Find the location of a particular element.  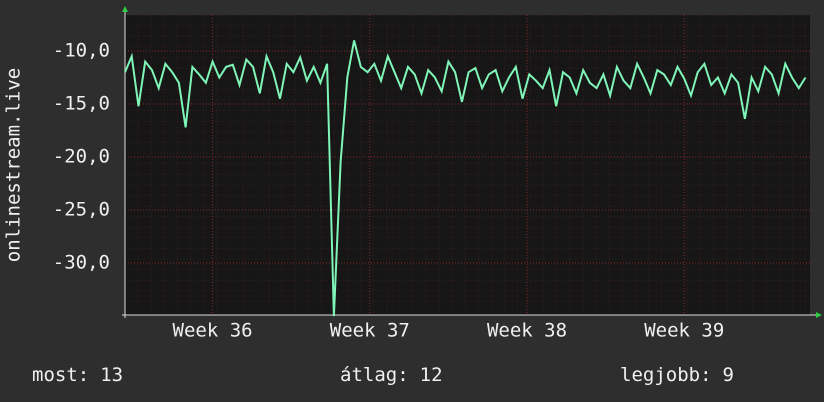

footer-label: most: is located at coordinates (60, 375).